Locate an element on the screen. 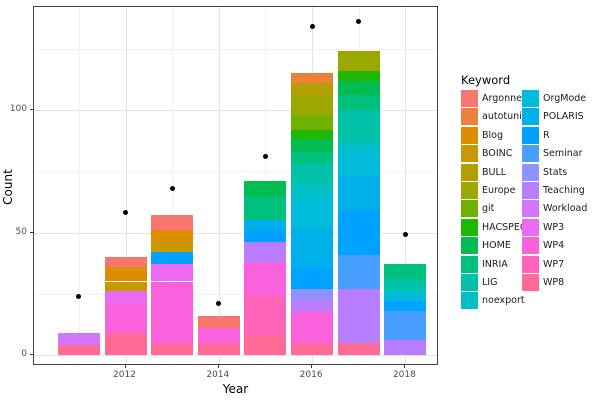 The width and height of the screenshot is (600, 400). legend-label: OrgMode is located at coordinates (565, 98).